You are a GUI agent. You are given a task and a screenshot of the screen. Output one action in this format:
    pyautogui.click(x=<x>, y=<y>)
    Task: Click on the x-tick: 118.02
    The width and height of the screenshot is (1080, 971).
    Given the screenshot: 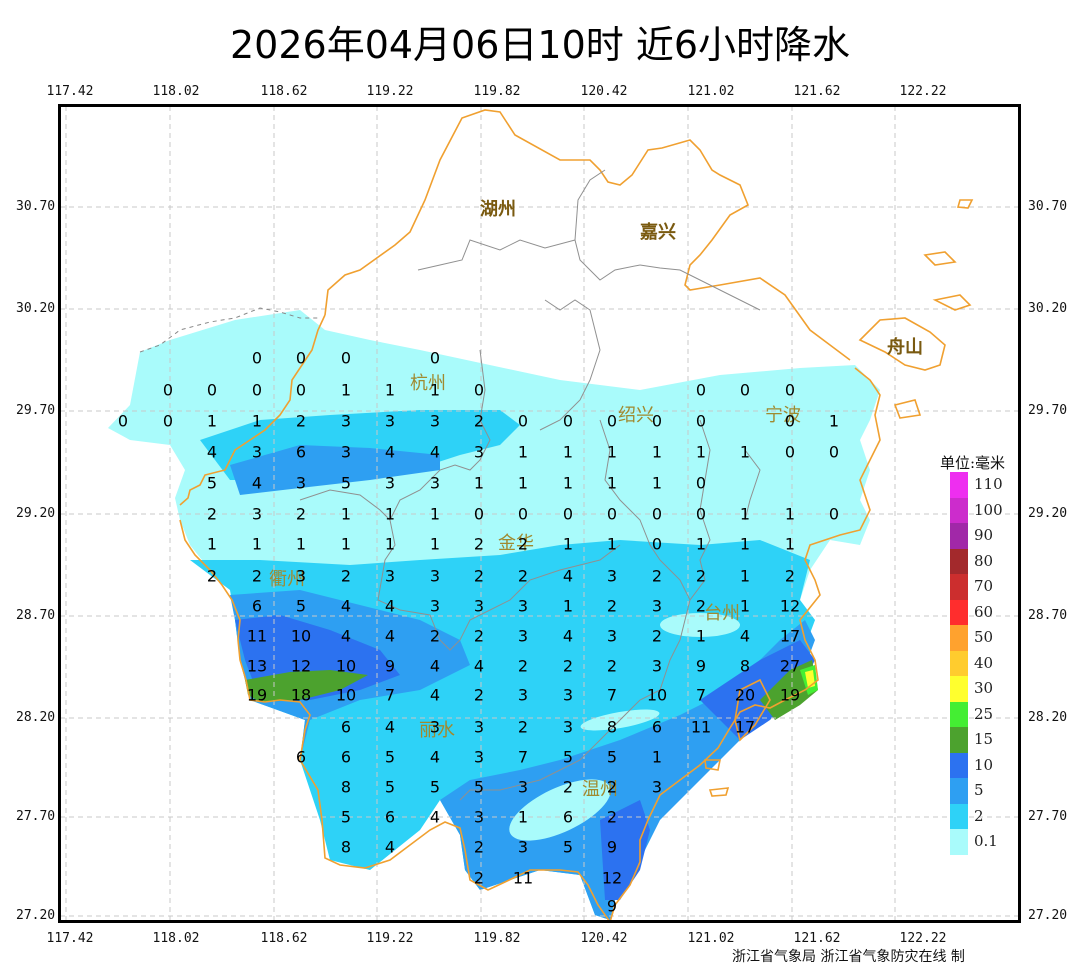 What is the action you would take?
    pyautogui.click(x=176, y=938)
    